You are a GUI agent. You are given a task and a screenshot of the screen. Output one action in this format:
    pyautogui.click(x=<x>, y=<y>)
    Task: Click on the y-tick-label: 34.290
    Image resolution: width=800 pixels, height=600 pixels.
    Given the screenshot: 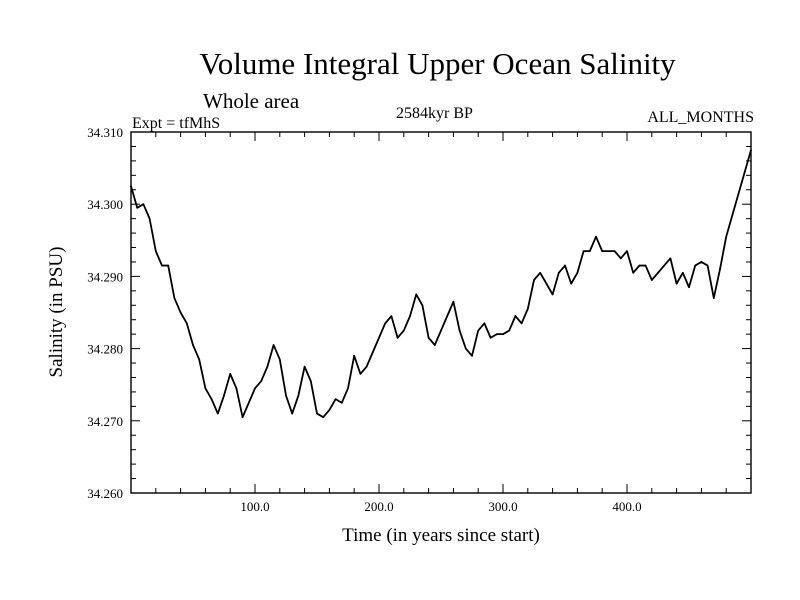 What is the action you would take?
    pyautogui.click(x=105, y=276)
    